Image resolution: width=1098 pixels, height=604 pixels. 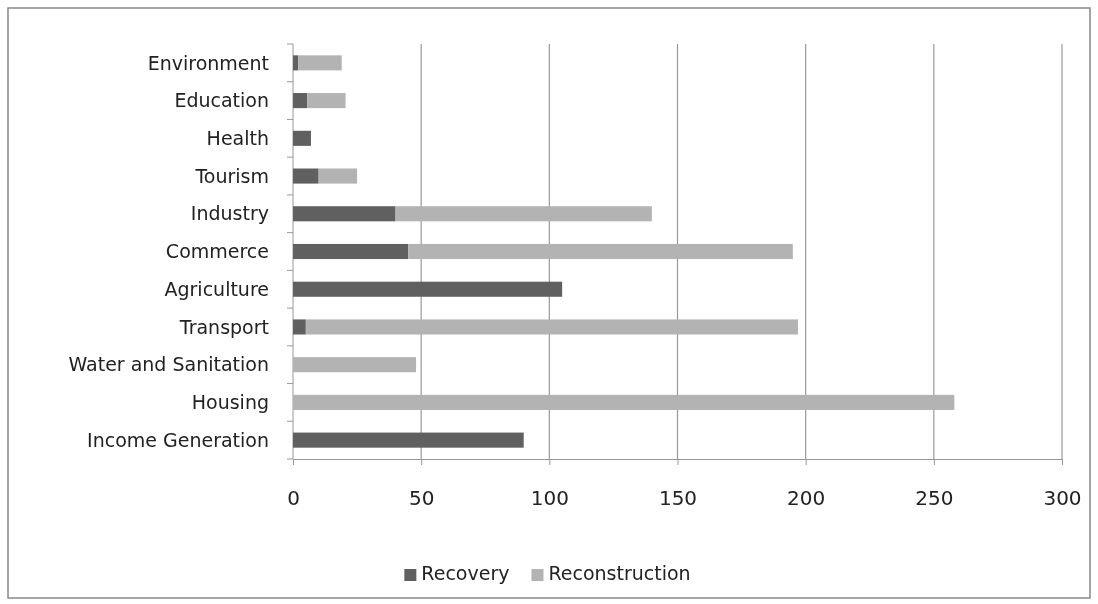 I want to click on x-tick-label: 0, so click(x=293, y=498).